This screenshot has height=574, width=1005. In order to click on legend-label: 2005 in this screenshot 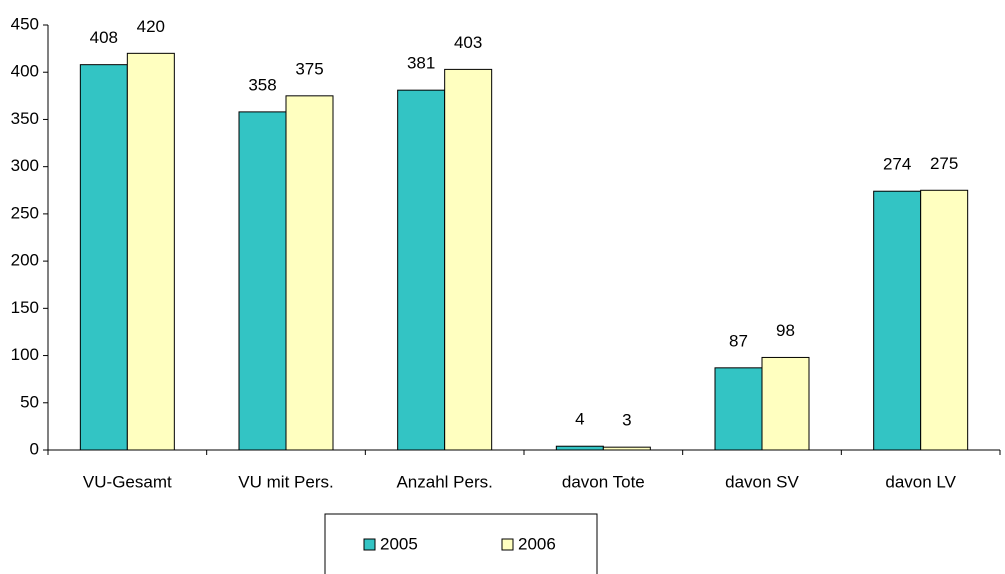, I will do `click(399, 543)`.